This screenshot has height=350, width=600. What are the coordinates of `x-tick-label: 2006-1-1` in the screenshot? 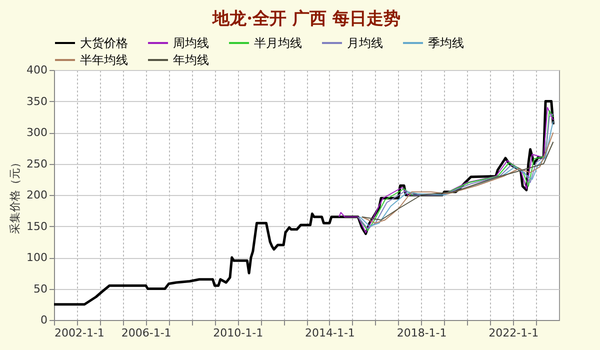 It's located at (146, 333).